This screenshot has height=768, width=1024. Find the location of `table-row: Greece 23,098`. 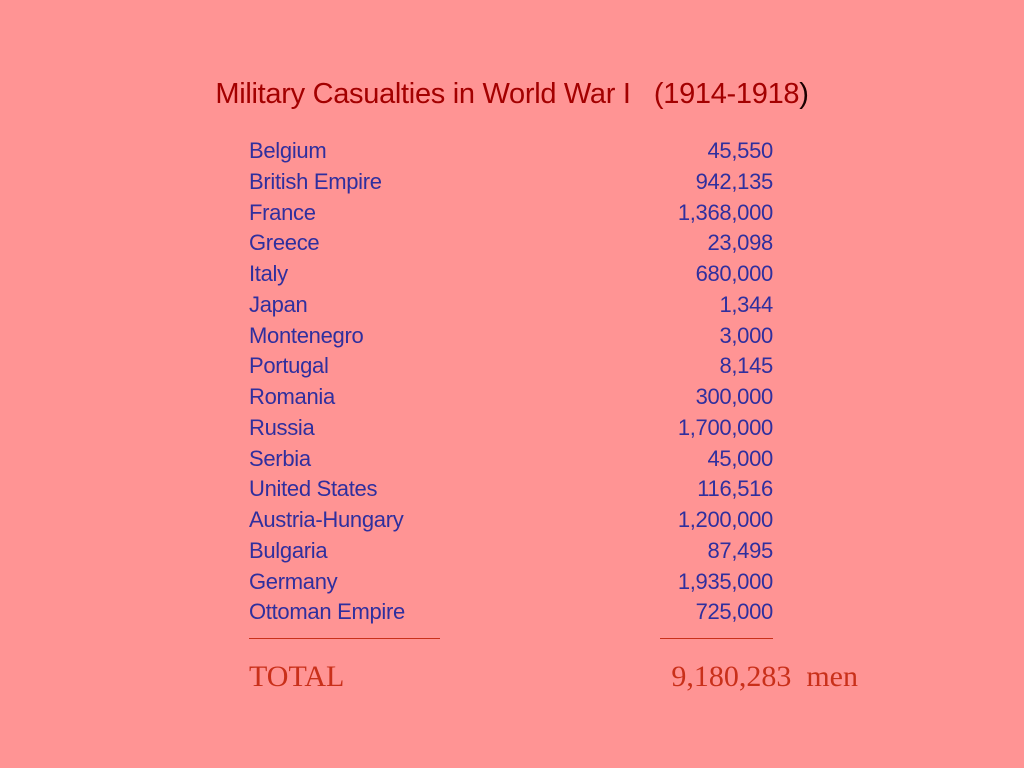

table-row: Greece 23,098 is located at coordinates (511, 243).